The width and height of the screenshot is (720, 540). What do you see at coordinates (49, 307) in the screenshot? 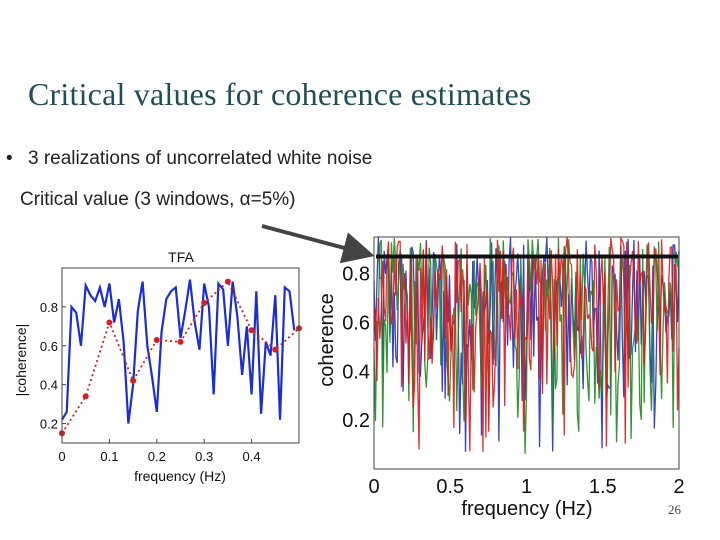
I see `tfa-ytick-label: 0.8` at bounding box center [49, 307].